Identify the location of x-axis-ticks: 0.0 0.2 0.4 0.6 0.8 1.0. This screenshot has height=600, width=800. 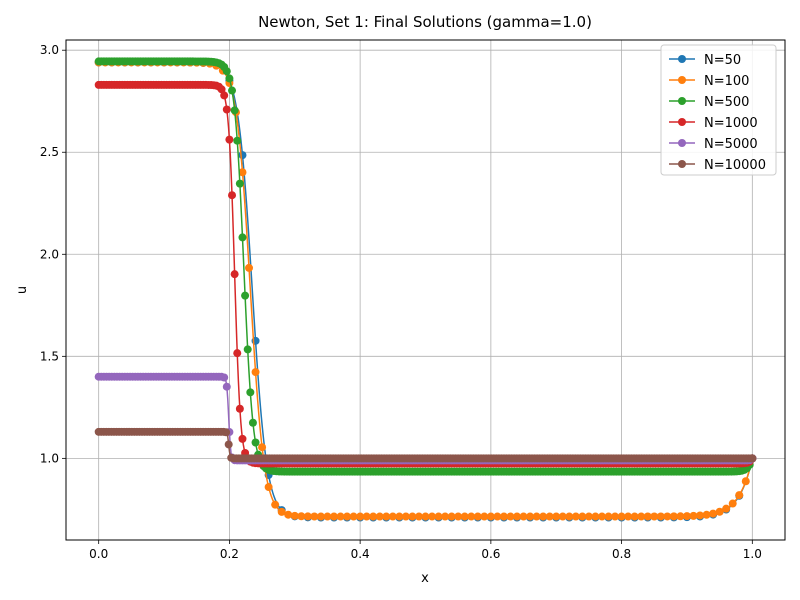
(425, 550).